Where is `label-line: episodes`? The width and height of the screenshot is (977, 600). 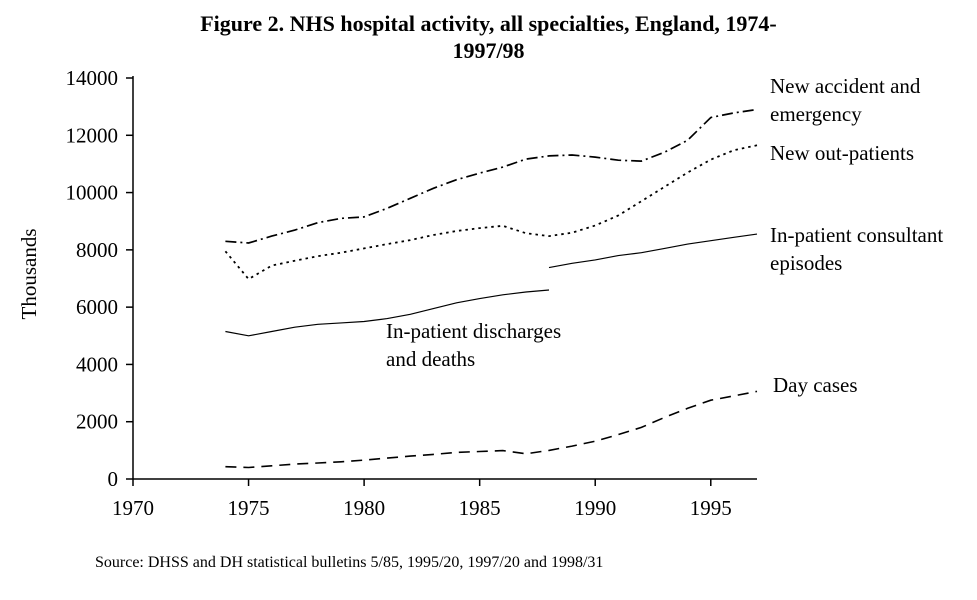 label-line: episodes is located at coordinates (806, 263).